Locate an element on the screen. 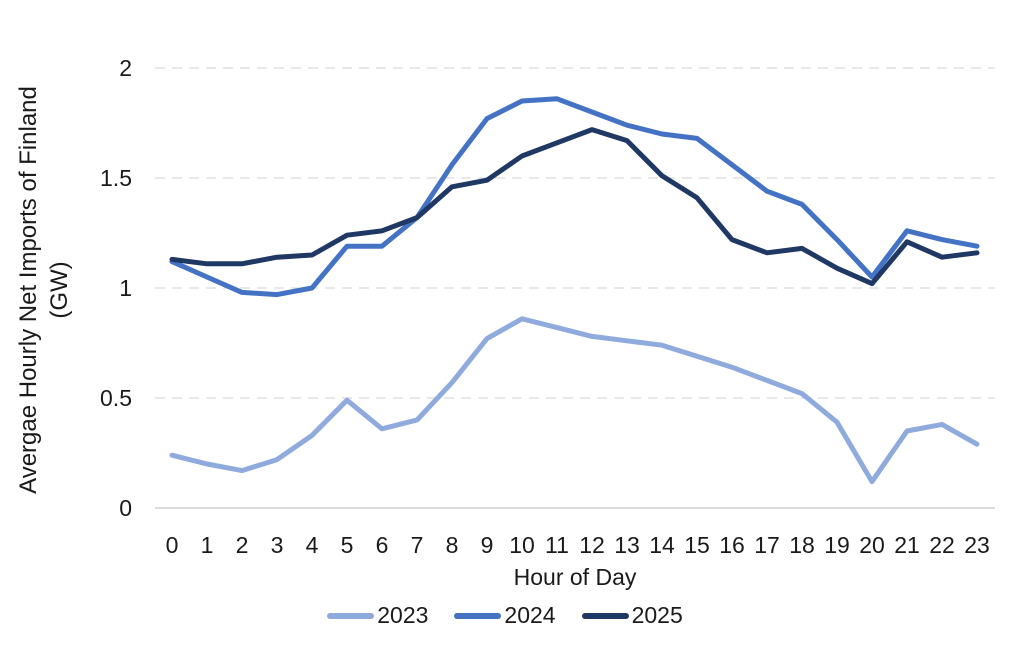 The image size is (1023, 652). legend-item-2025: 2025 is located at coordinates (632, 615).